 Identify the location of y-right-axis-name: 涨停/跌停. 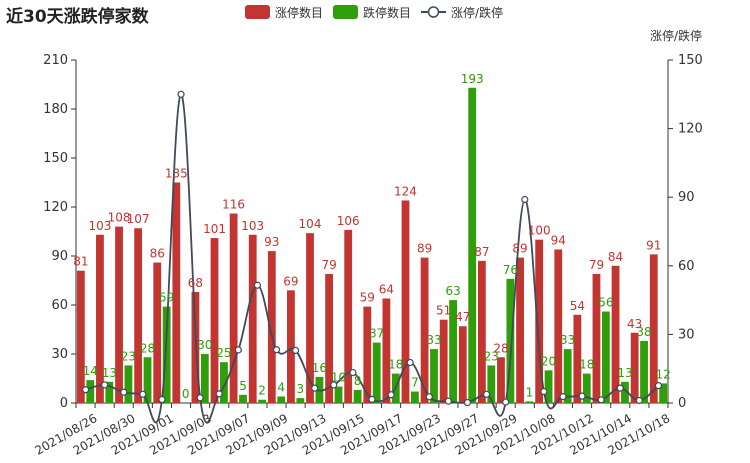
(676, 35).